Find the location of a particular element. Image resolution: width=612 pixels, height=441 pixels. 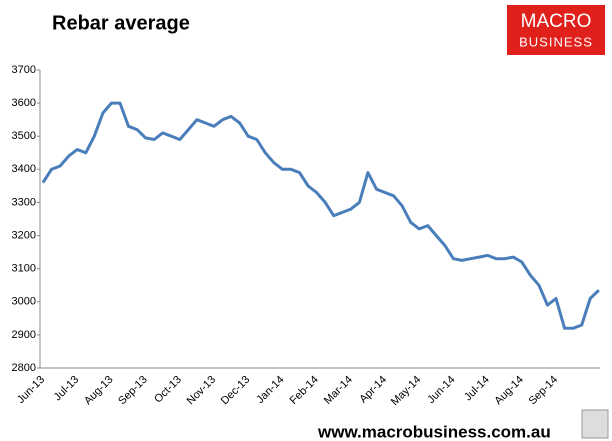

x-tick-label: Jan-14 is located at coordinates (270, 390).